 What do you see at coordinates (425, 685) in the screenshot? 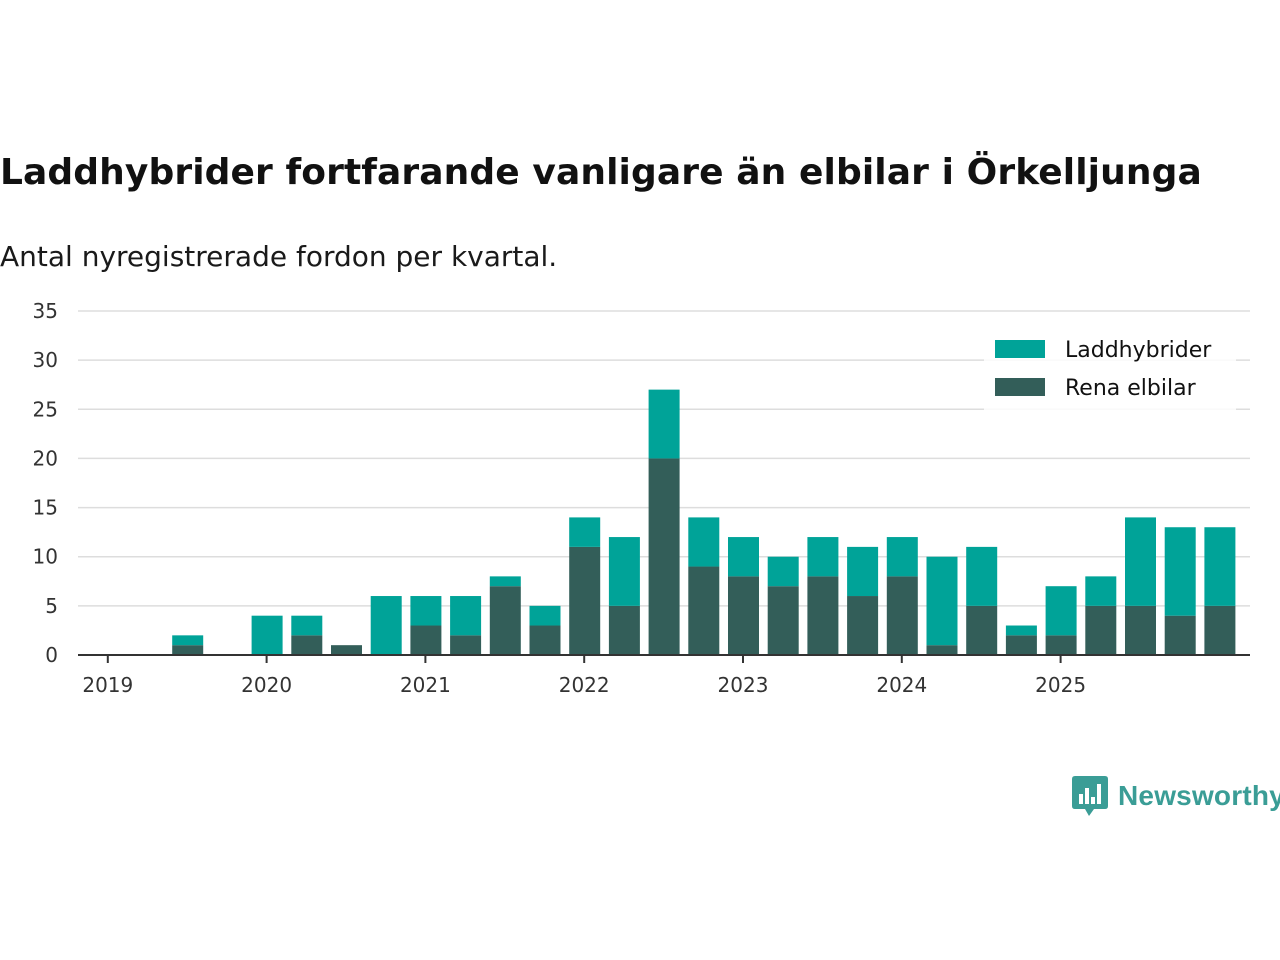
I see `x-tick-label: 2021` at bounding box center [425, 685].